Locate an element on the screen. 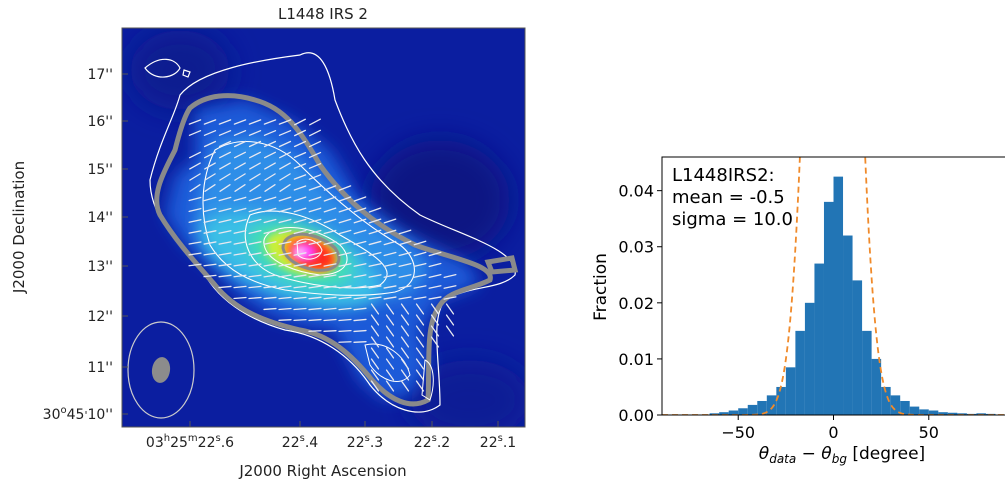 This screenshot has width=1005, height=485. x-tick-label: 50 is located at coordinates (929, 432).